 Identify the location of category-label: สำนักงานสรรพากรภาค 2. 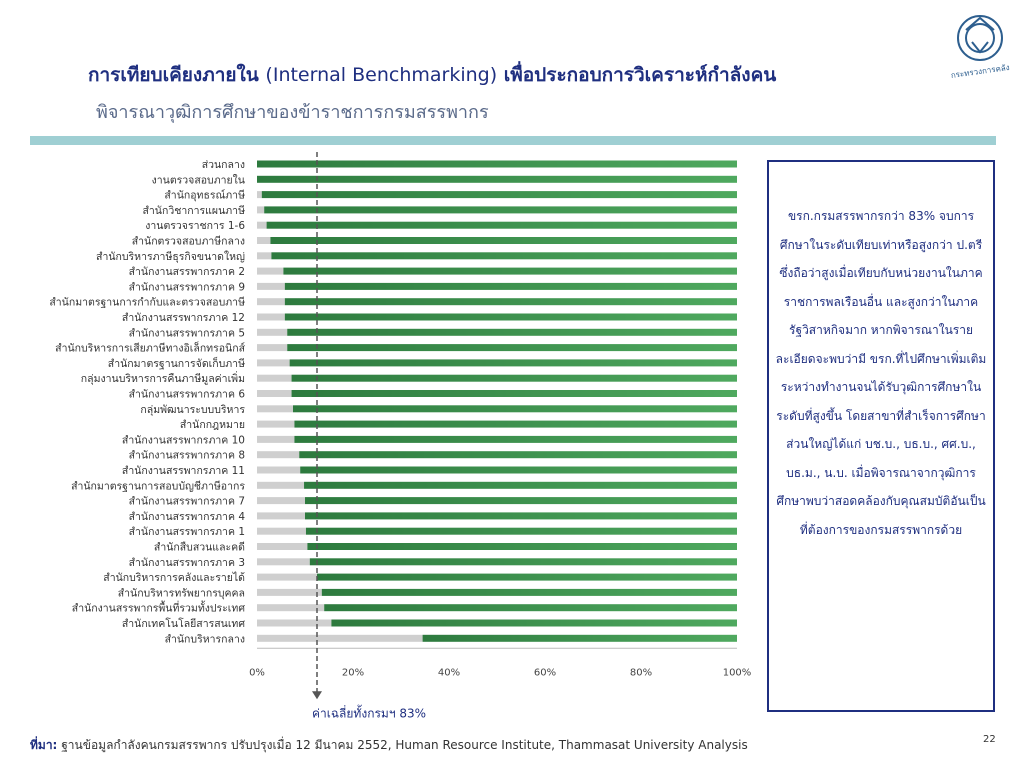
(187, 272).